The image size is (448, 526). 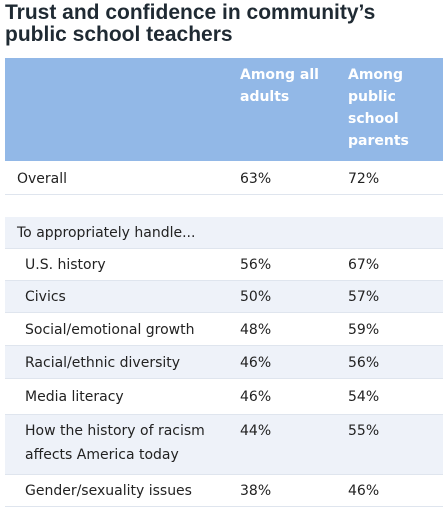 I want to click on table-row: Racial/ethnic diversity 46% 56%, so click(x=224, y=362).